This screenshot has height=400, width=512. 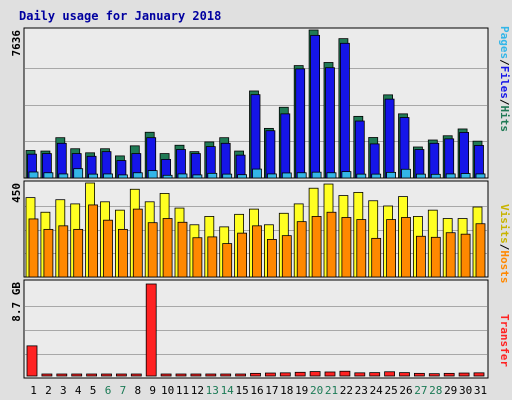 I want to click on day-label: 22, so click(x=346, y=390).